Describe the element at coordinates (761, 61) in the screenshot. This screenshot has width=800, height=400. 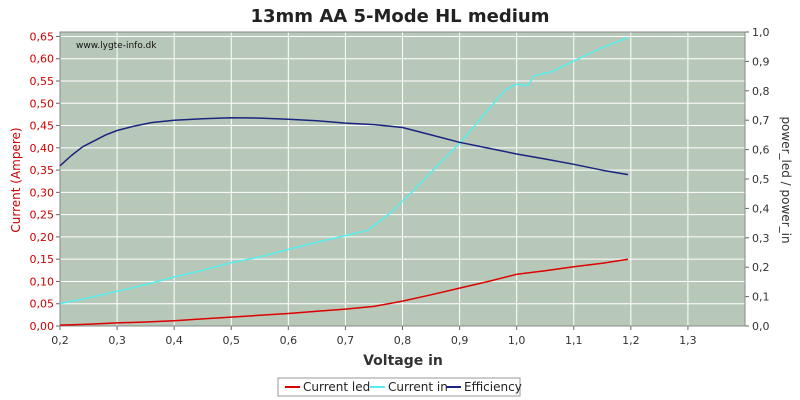
I see `y-right-tick-label: 0,9` at that location.